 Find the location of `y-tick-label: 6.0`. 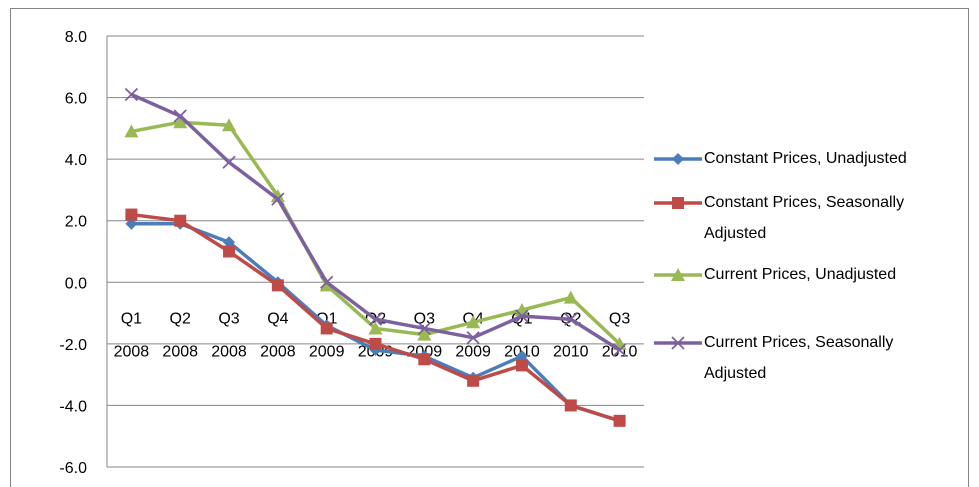

y-tick-label: 6.0 is located at coordinates (76, 99).